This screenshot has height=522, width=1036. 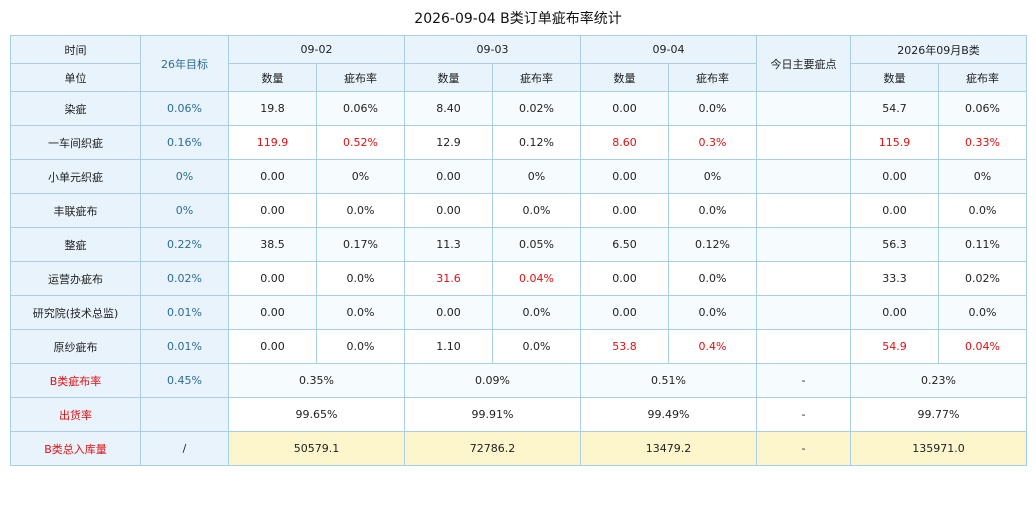 I want to click on row-label: 原纱疵布, so click(x=75, y=346).